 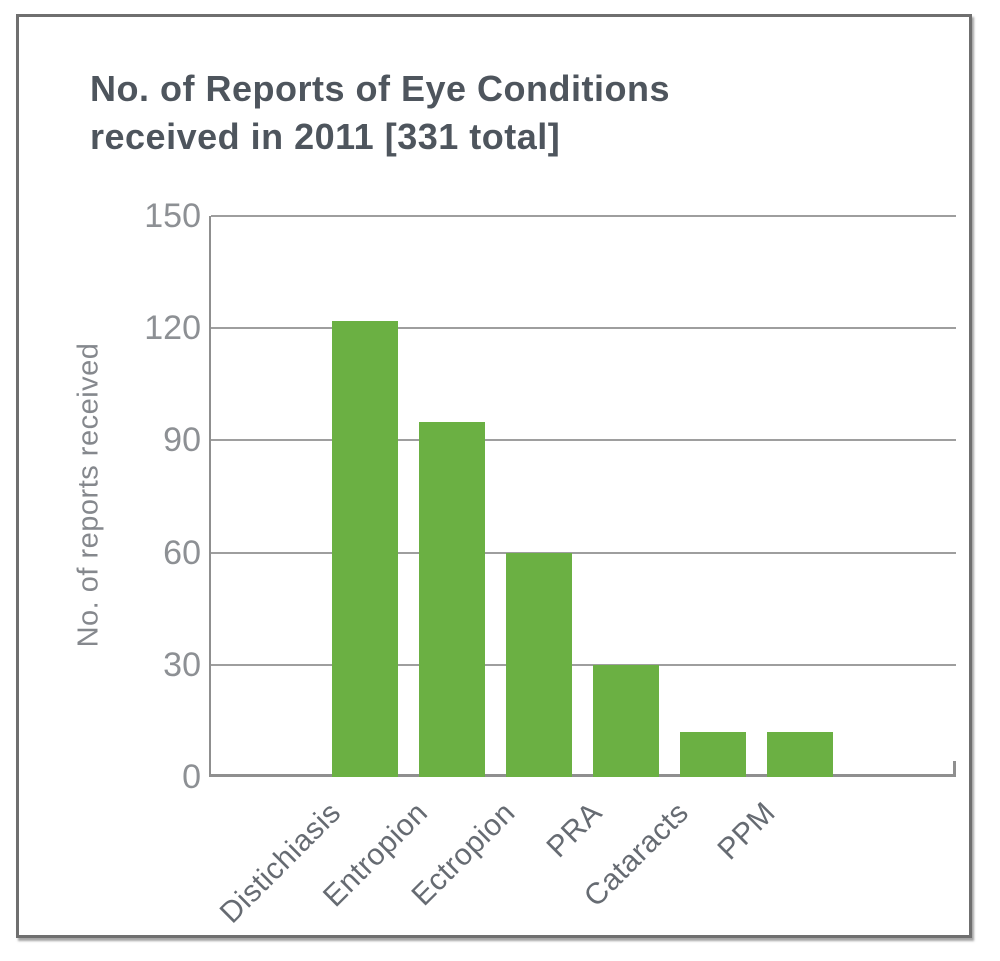 I want to click on y-axis-line, so click(x=210, y=496).